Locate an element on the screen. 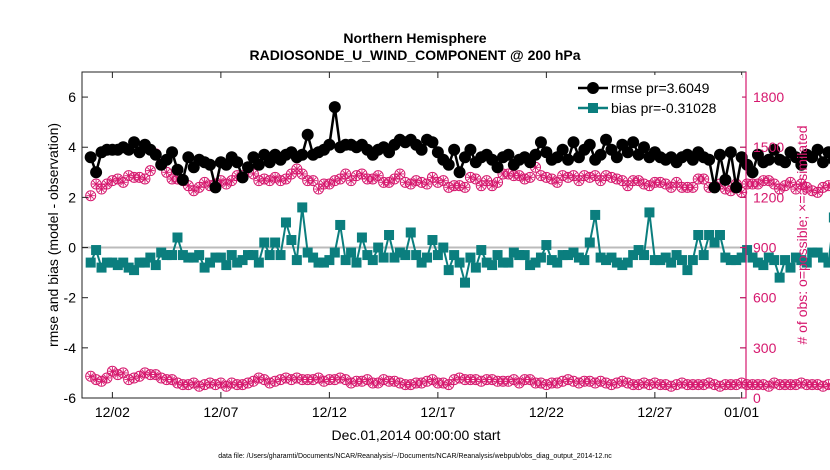 The height and width of the screenshot is (470, 830). x-tick-label: 01/01 is located at coordinates (741, 412).